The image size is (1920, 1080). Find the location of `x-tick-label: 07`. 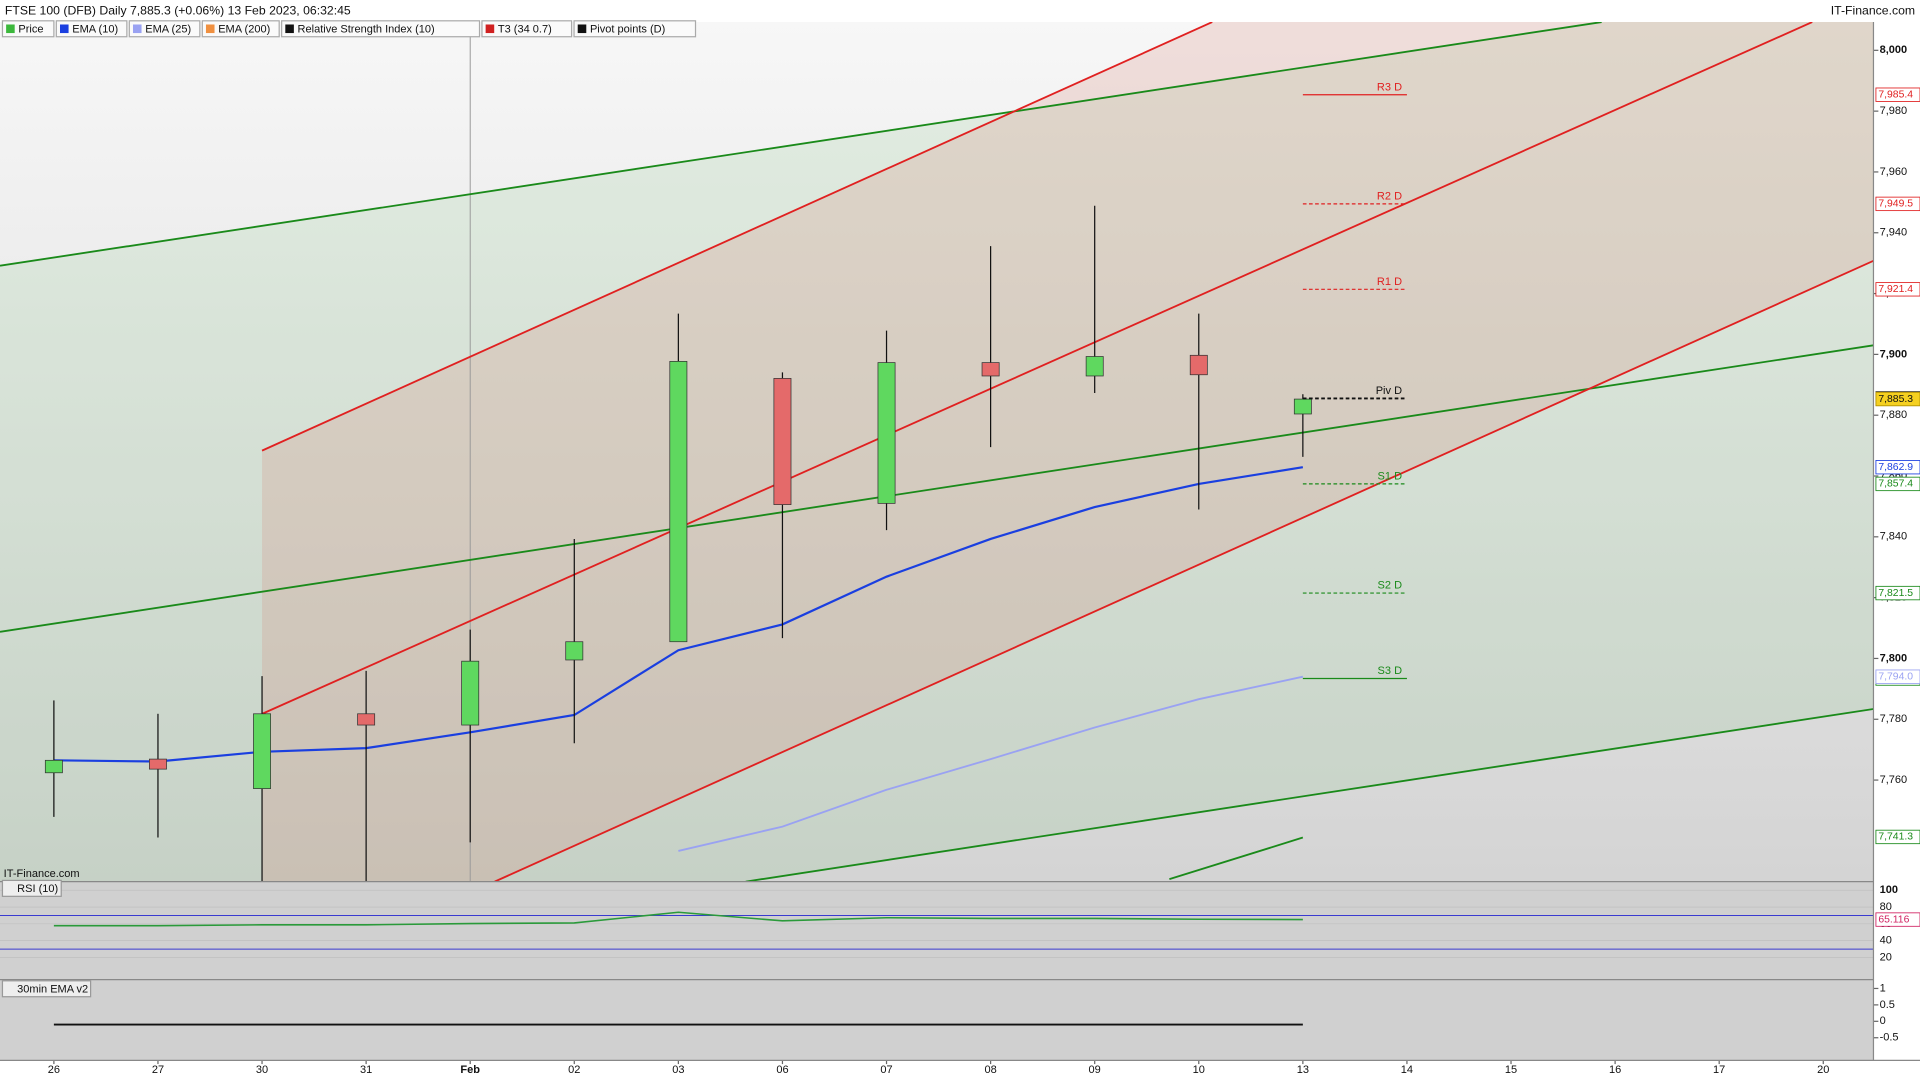

x-tick-label: 07 is located at coordinates (886, 1070).